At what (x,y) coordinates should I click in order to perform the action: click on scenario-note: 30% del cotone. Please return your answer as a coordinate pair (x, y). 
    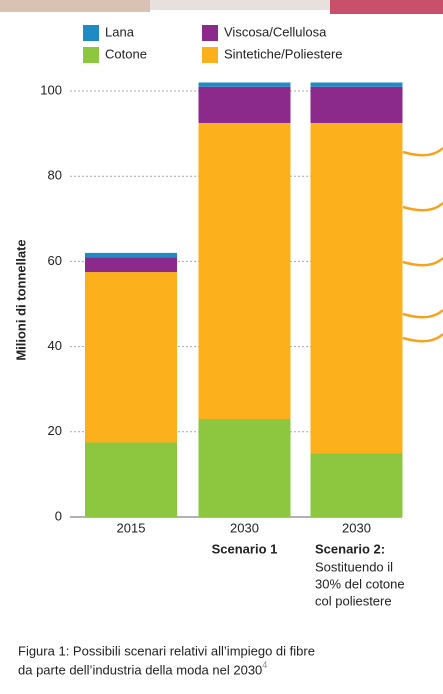
    Looking at the image, I should click on (360, 583).